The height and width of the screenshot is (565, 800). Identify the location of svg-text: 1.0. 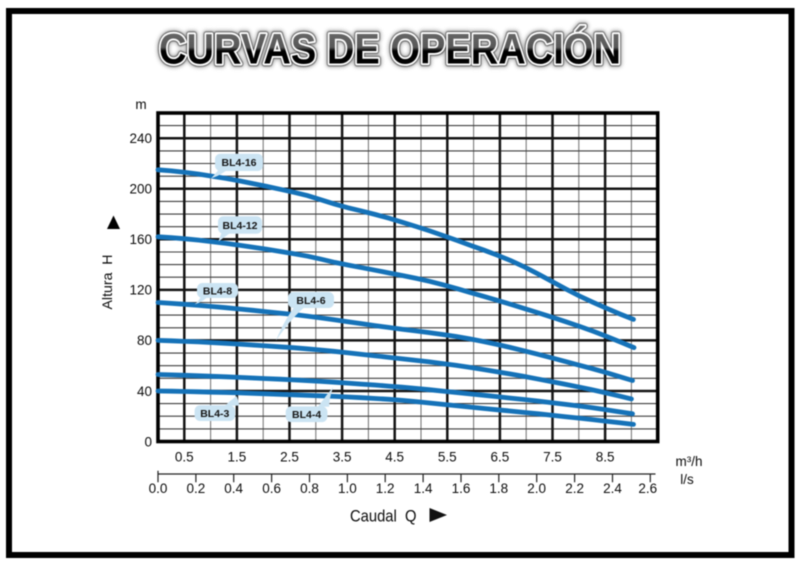
(347, 488).